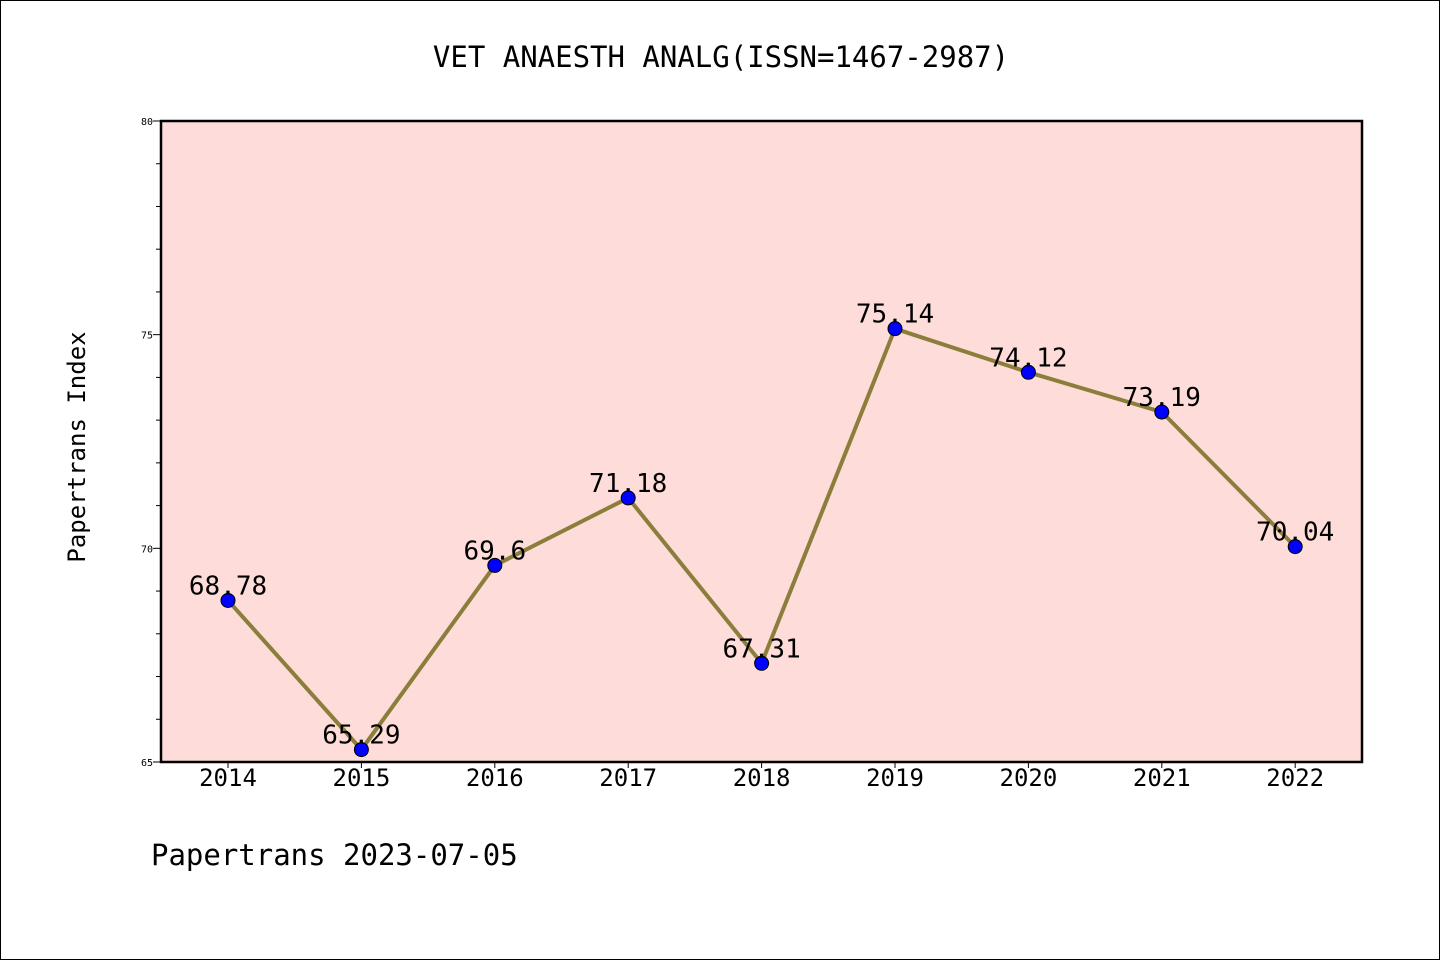 Image resolution: width=1440 pixels, height=961 pixels. Describe the element at coordinates (895, 315) in the screenshot. I see `data-label: 75.14` at that location.